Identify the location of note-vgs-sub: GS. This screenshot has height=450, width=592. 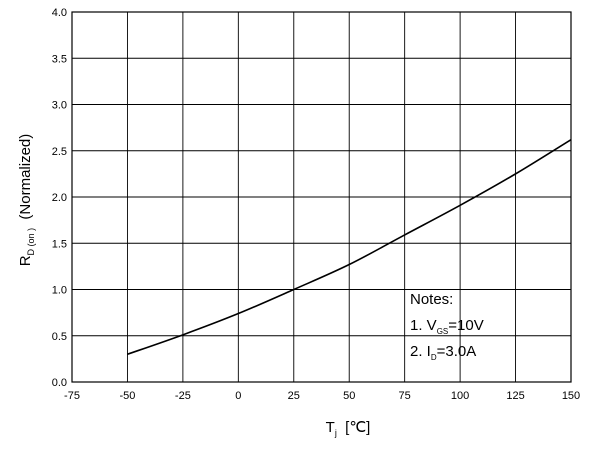
(443, 331).